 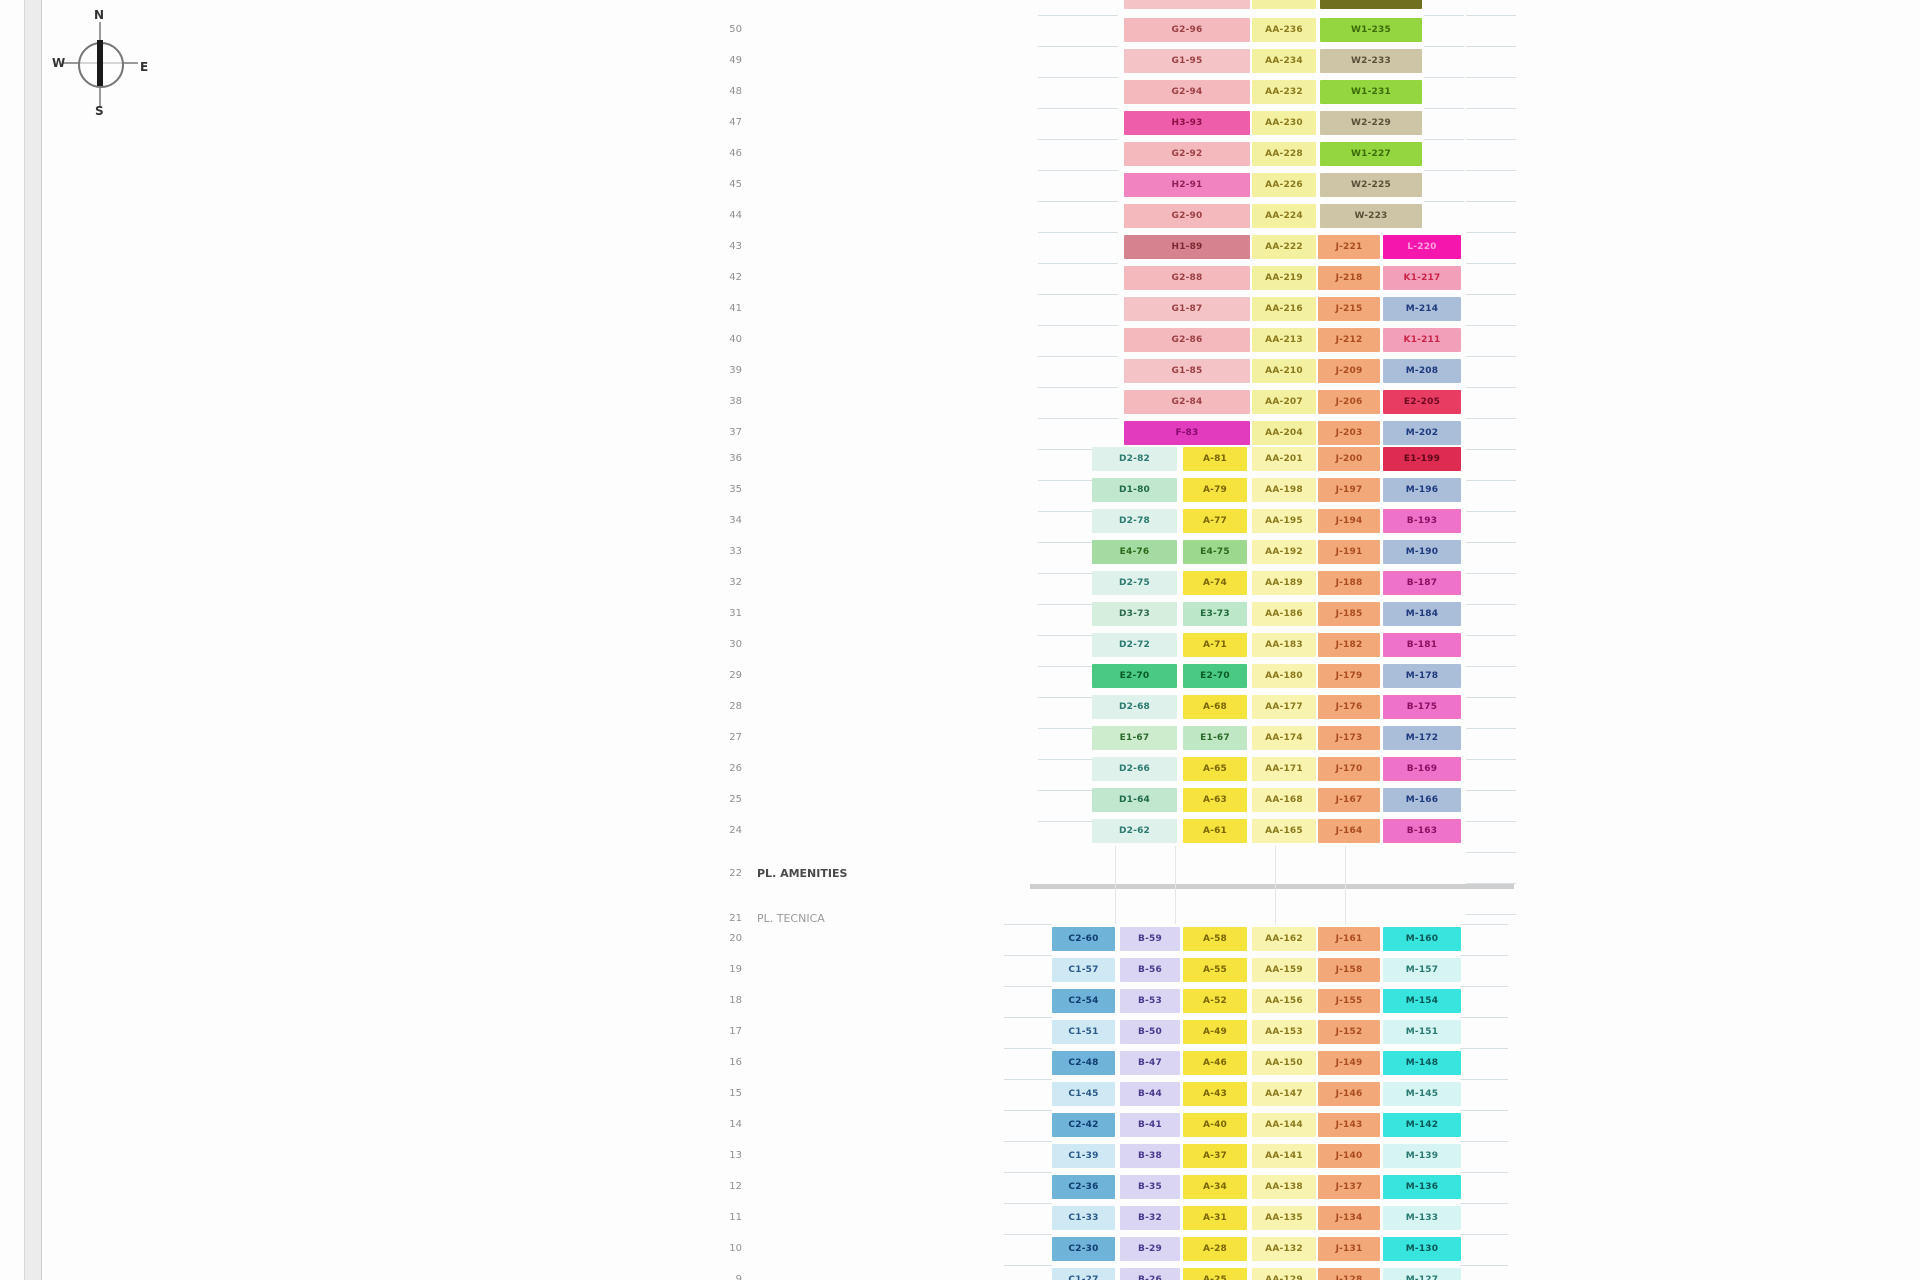 I want to click on unit-cell: J-179, so click(x=1349, y=676).